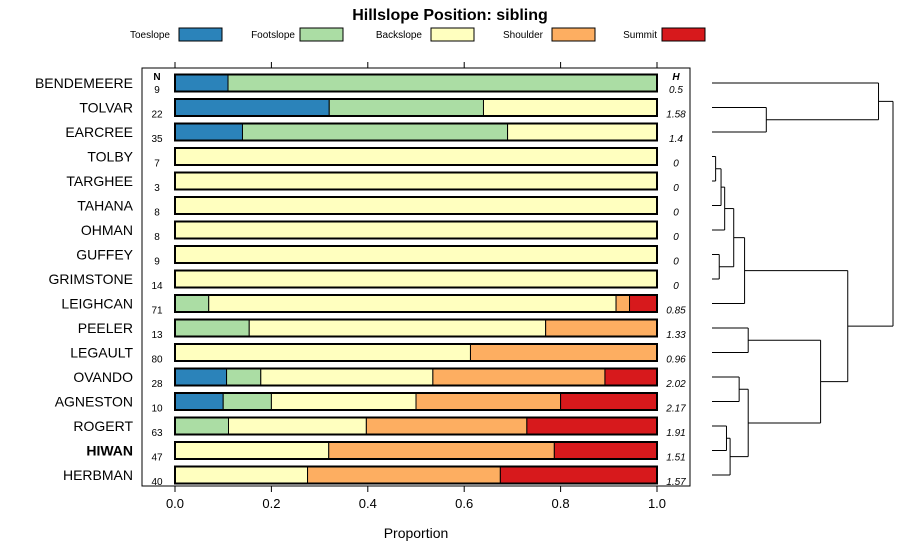 The image size is (900, 560). What do you see at coordinates (523, 35) in the screenshot?
I see `legend-label-shoulder: Shoulder` at bounding box center [523, 35].